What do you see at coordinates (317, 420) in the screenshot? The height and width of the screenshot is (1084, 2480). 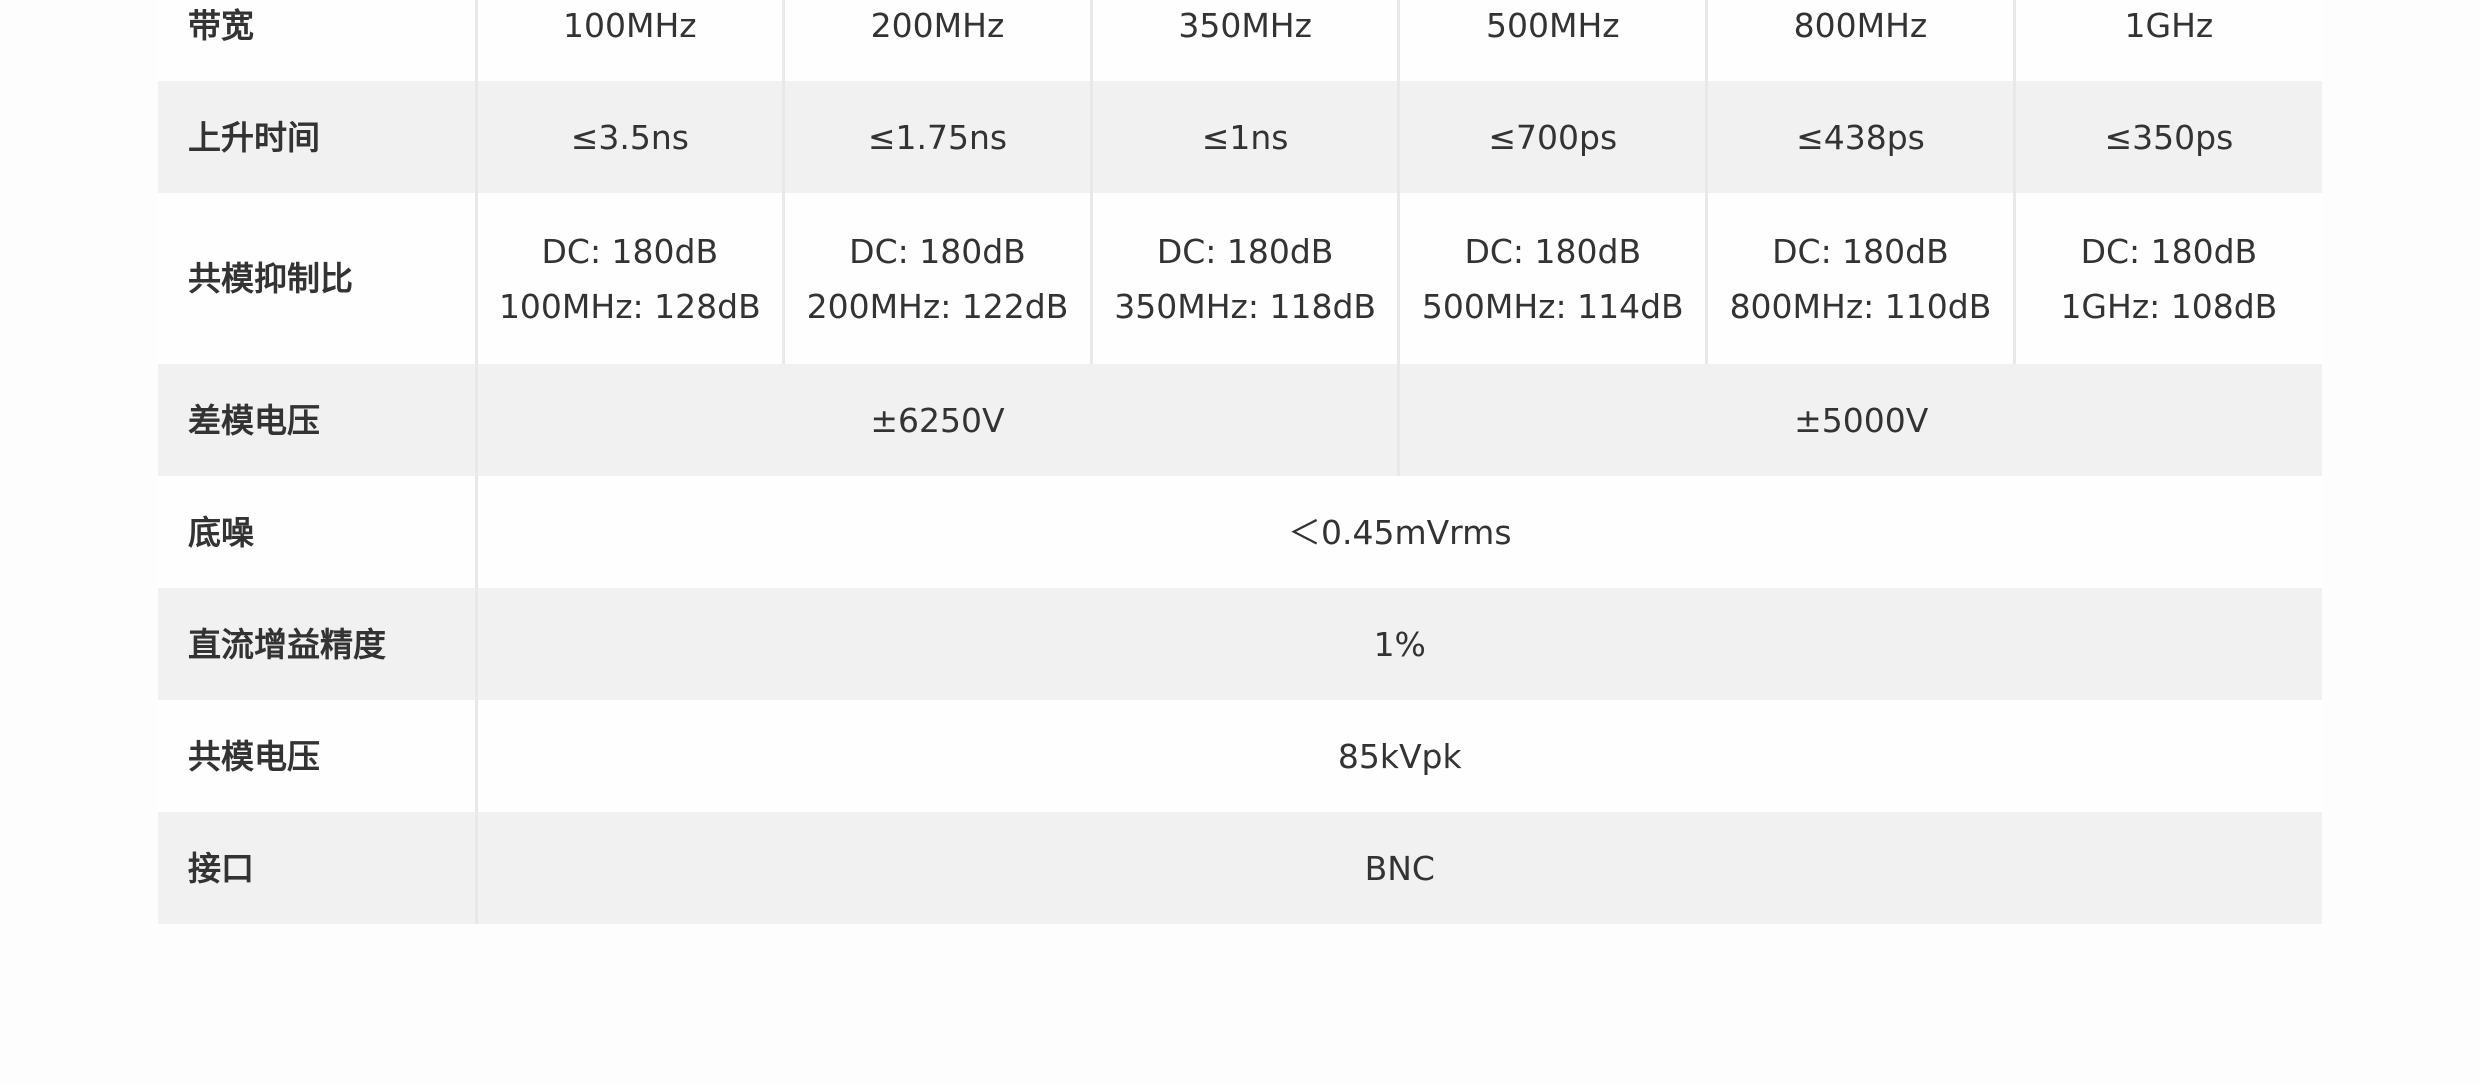 I see `row-label: 差模电压` at bounding box center [317, 420].